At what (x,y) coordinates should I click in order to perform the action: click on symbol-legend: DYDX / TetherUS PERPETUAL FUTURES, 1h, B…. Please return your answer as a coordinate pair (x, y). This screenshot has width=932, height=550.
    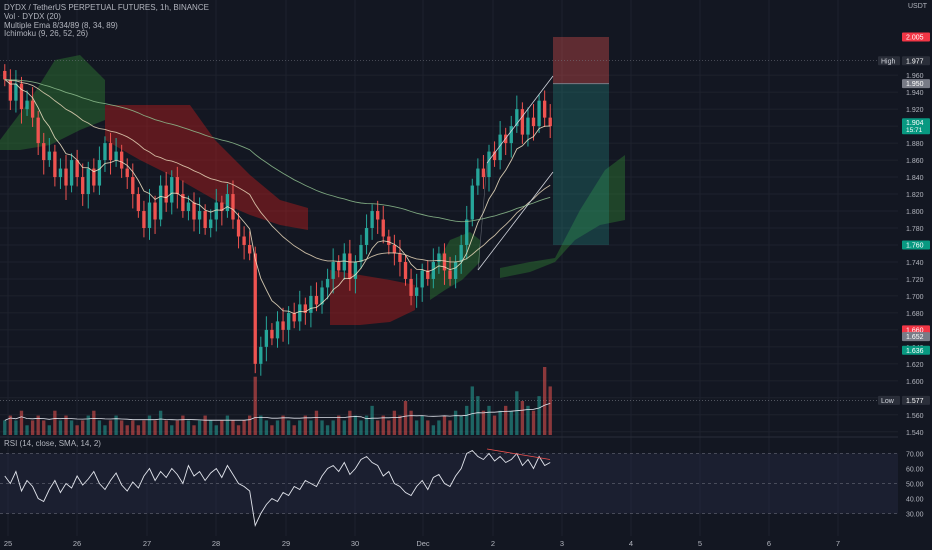
    Looking at the image, I should click on (106, 8).